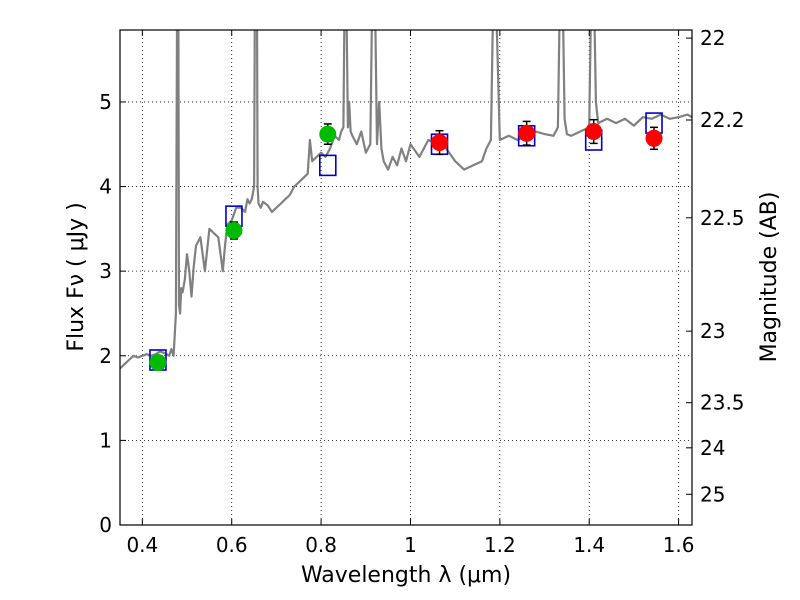 The height and width of the screenshot is (600, 800). What do you see at coordinates (722, 218) in the screenshot?
I see `mag-tick-label: 22.5` at bounding box center [722, 218].